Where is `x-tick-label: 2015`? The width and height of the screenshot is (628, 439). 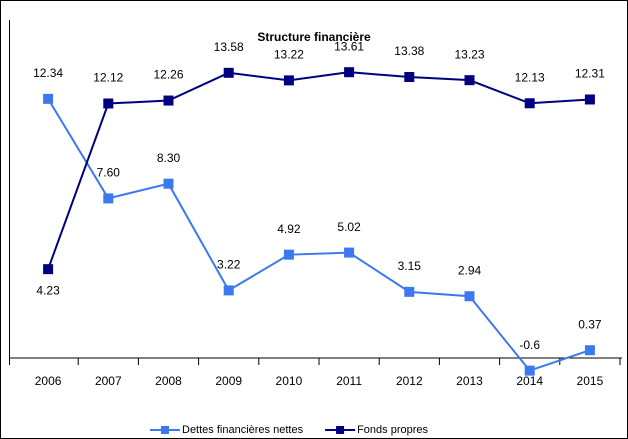 x-tick-label: 2015 is located at coordinates (590, 381).